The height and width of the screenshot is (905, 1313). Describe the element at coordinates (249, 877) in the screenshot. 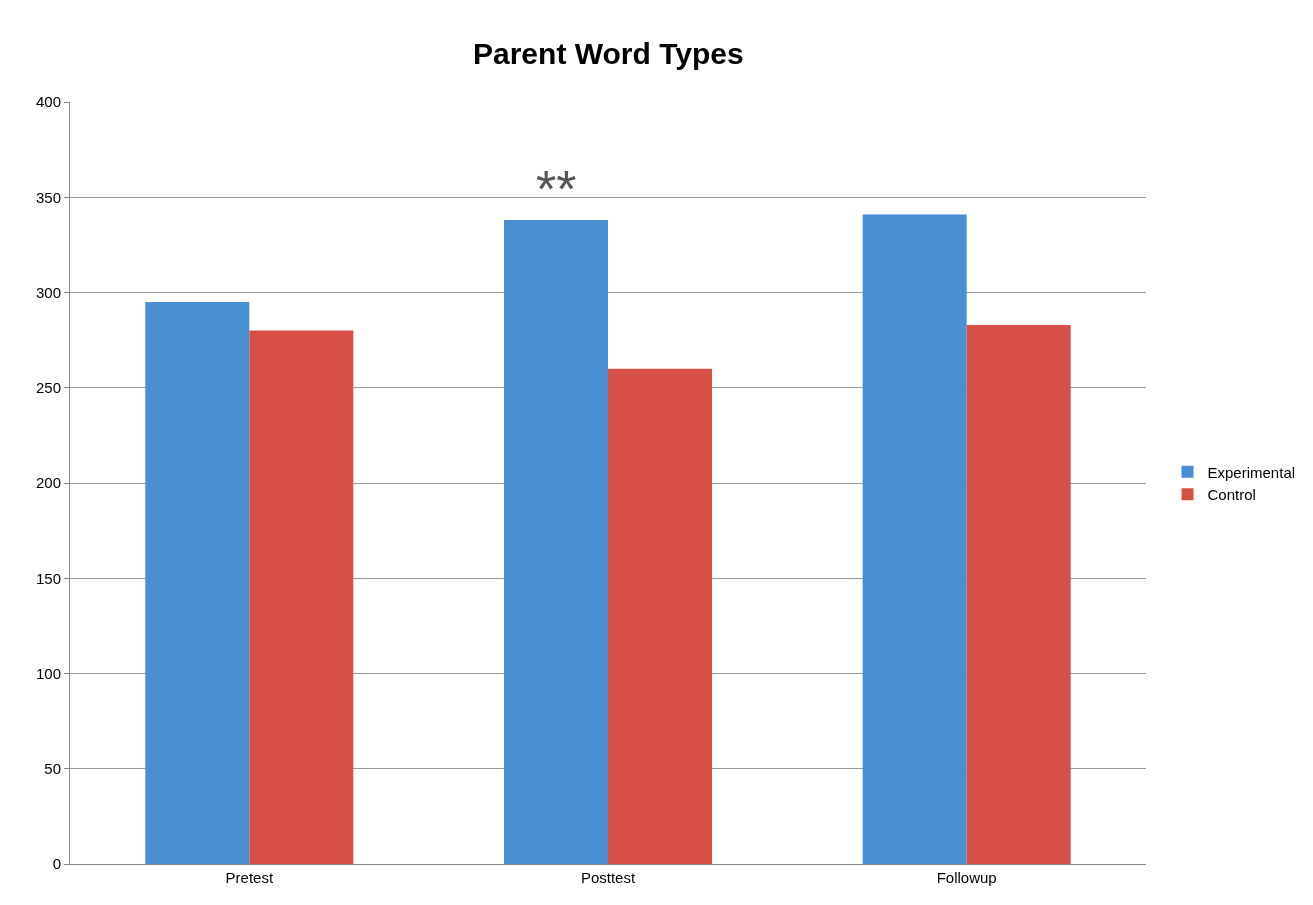

I see `x-tick-label: Pretest` at that location.